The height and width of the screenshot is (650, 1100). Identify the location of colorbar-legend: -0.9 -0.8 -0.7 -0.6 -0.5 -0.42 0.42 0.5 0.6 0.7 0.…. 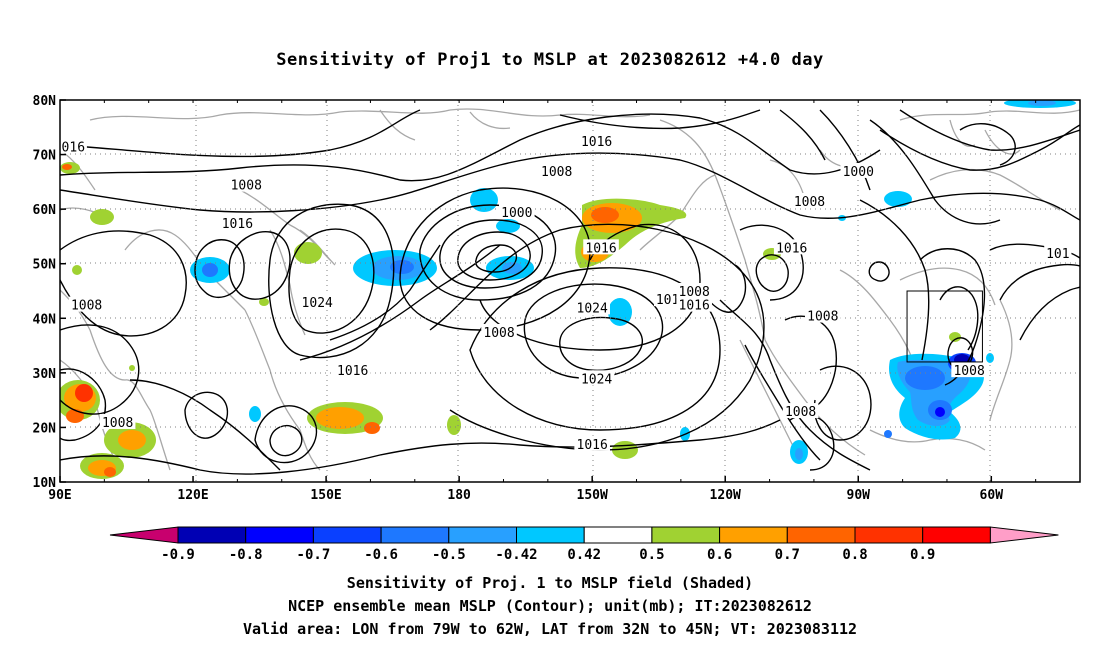
(584, 544).